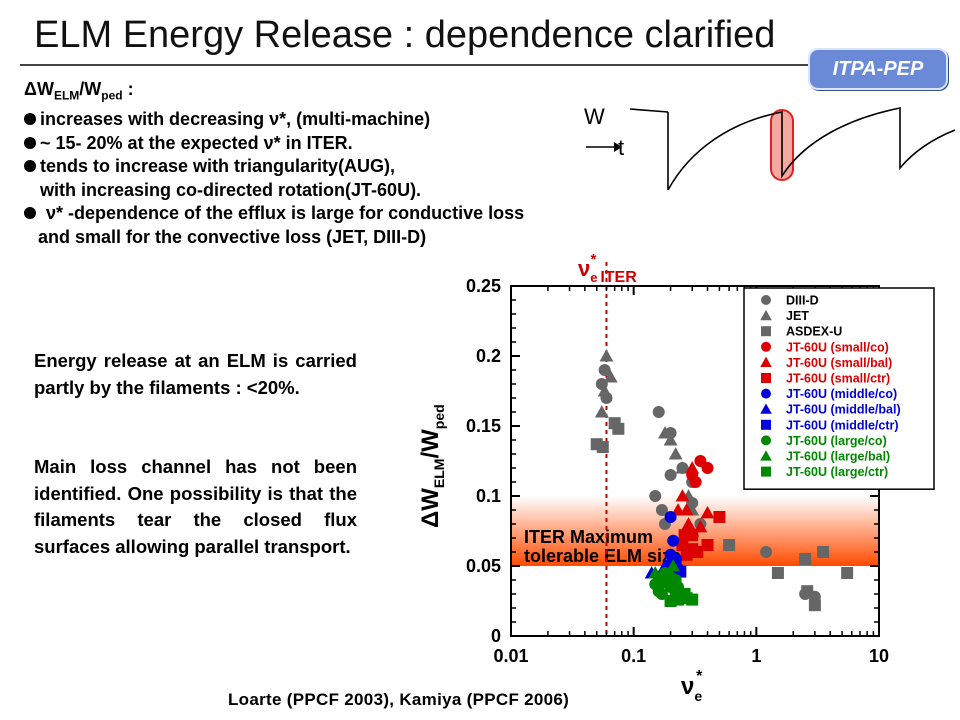  Describe the element at coordinates (692, 686) in the screenshot. I see `x-axis-label: νe*` at that location.